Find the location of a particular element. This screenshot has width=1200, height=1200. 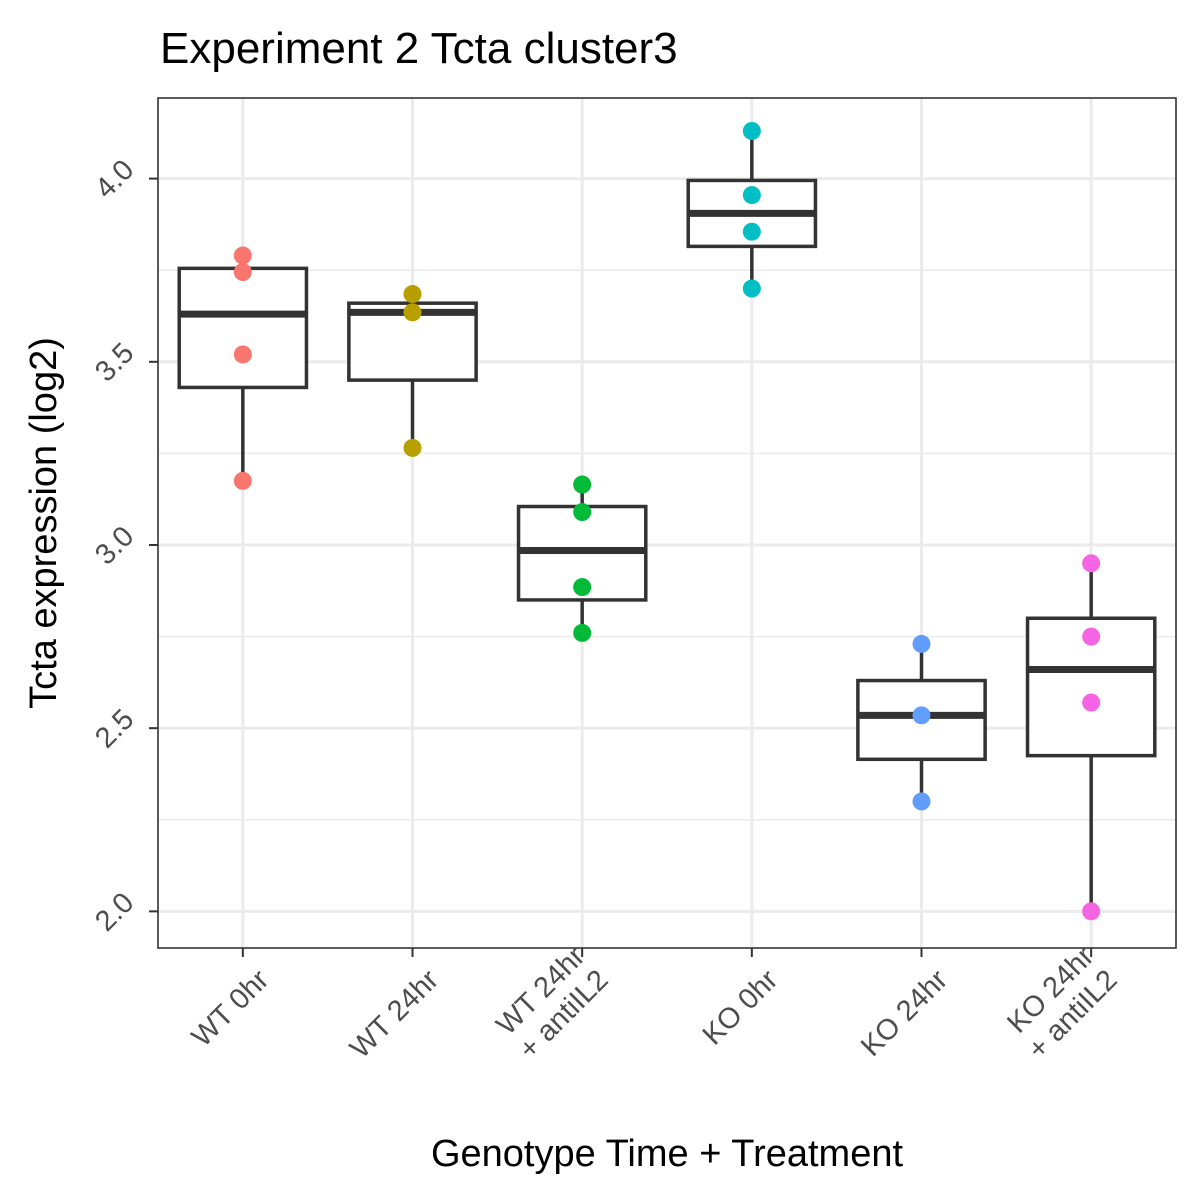

y-tick-label: 3.5 is located at coordinates (114, 362).